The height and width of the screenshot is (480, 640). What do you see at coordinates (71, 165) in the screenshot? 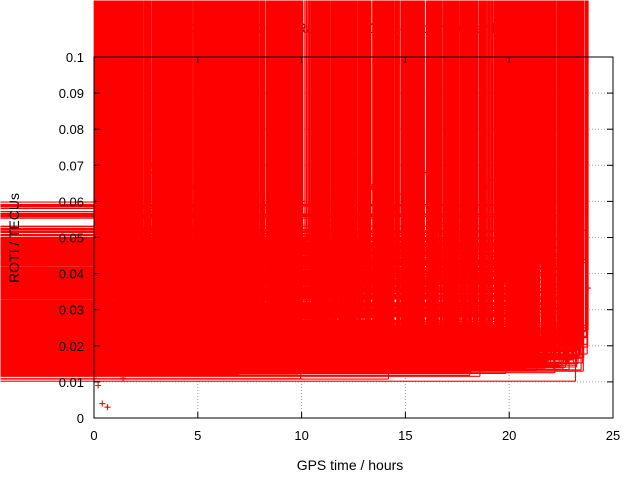
I see `y-tick-label: 0.07` at bounding box center [71, 165].